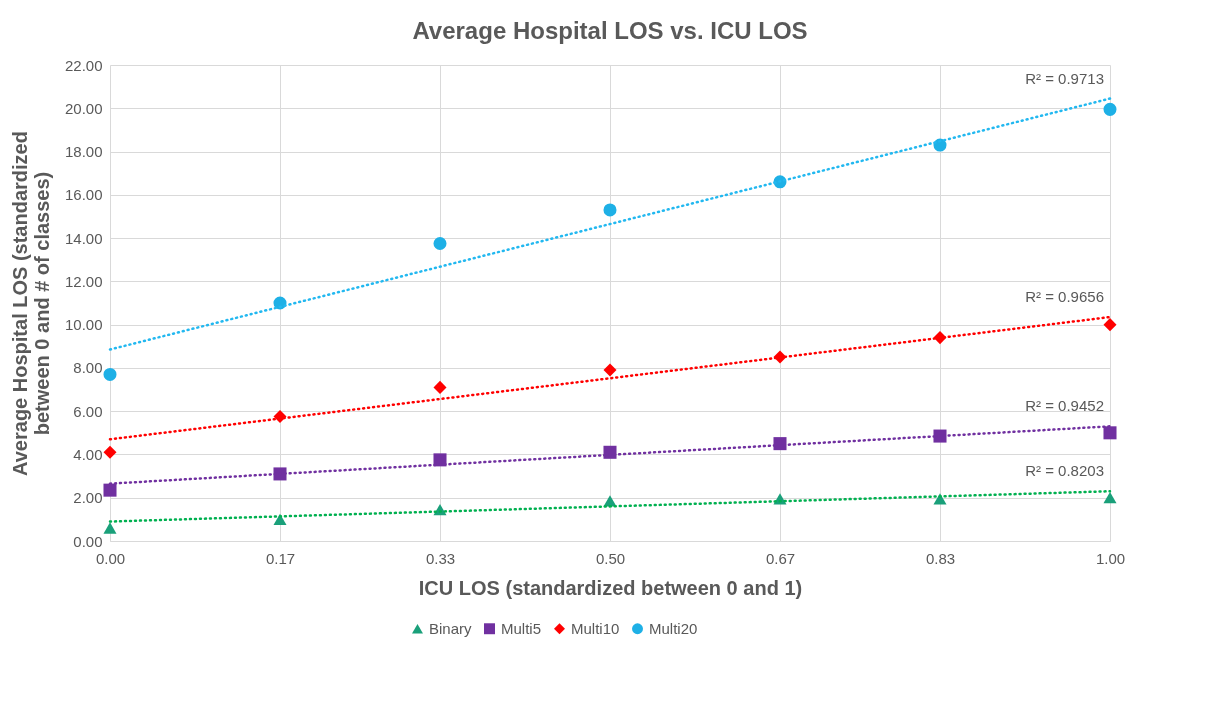 This screenshot has width=1220, height=715. Describe the element at coordinates (83, 281) in the screenshot. I see `y-tick-label: 12.00` at that location.